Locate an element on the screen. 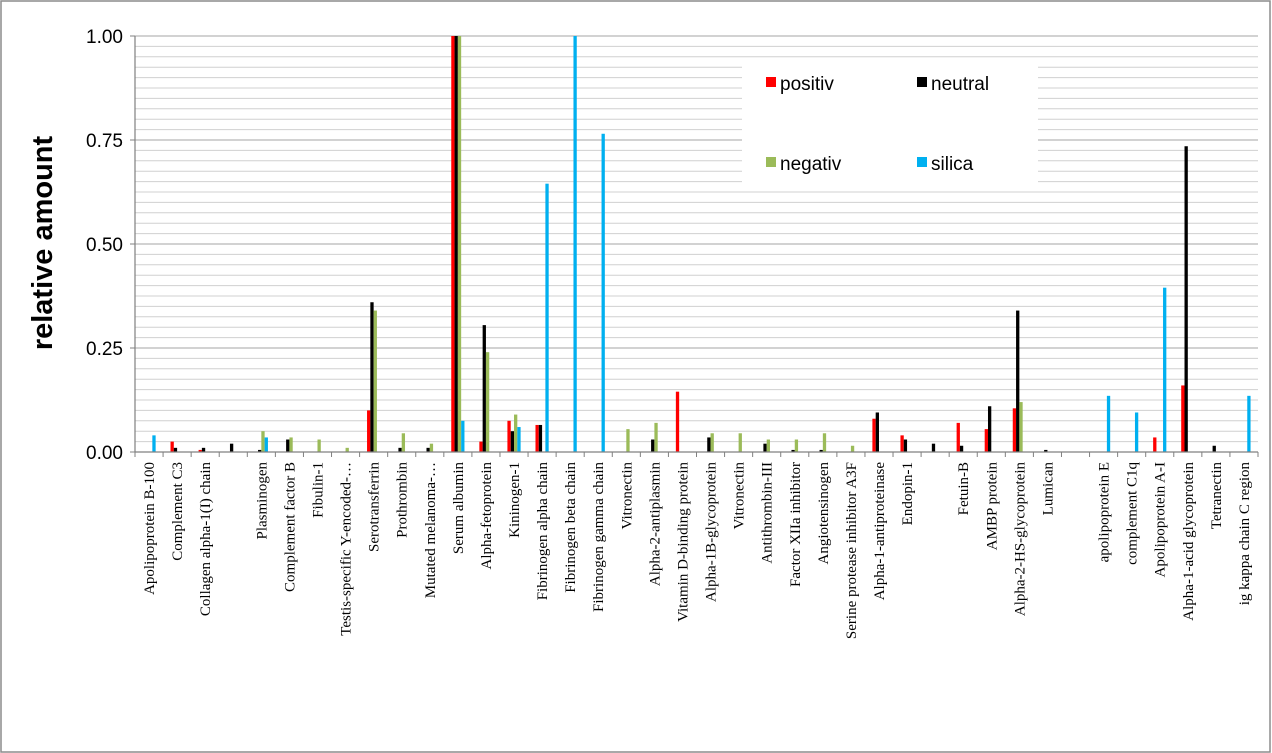  x-category-label: Apolipoprotein A-I is located at coordinates (1161, 519).